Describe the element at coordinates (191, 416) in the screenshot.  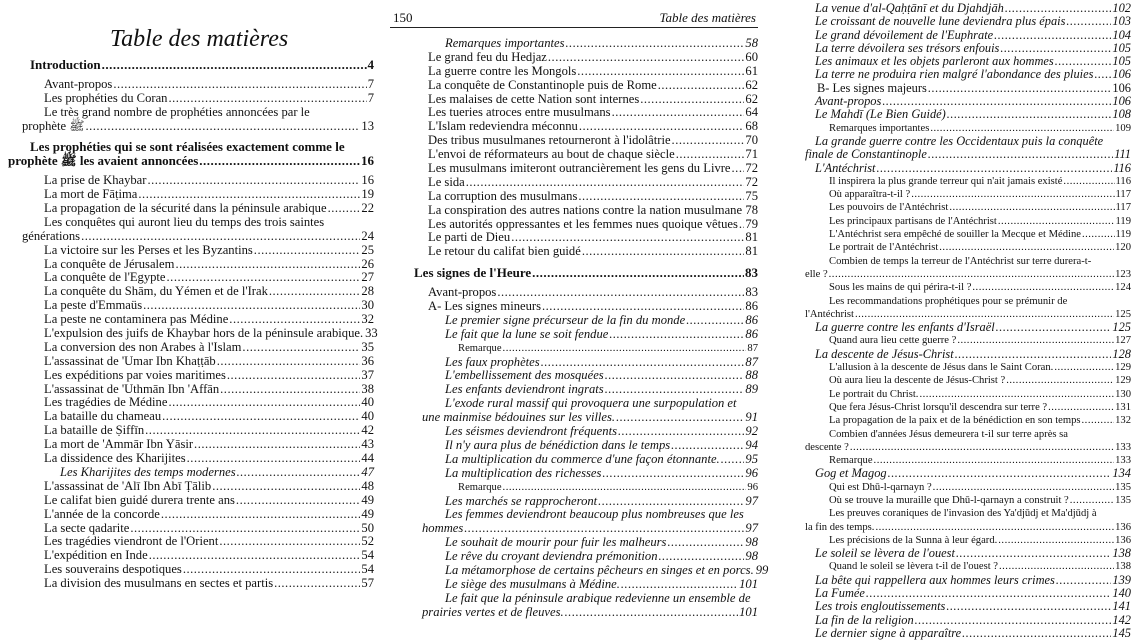
I see `toc-entry: La bataille du chameau 40` at that location.